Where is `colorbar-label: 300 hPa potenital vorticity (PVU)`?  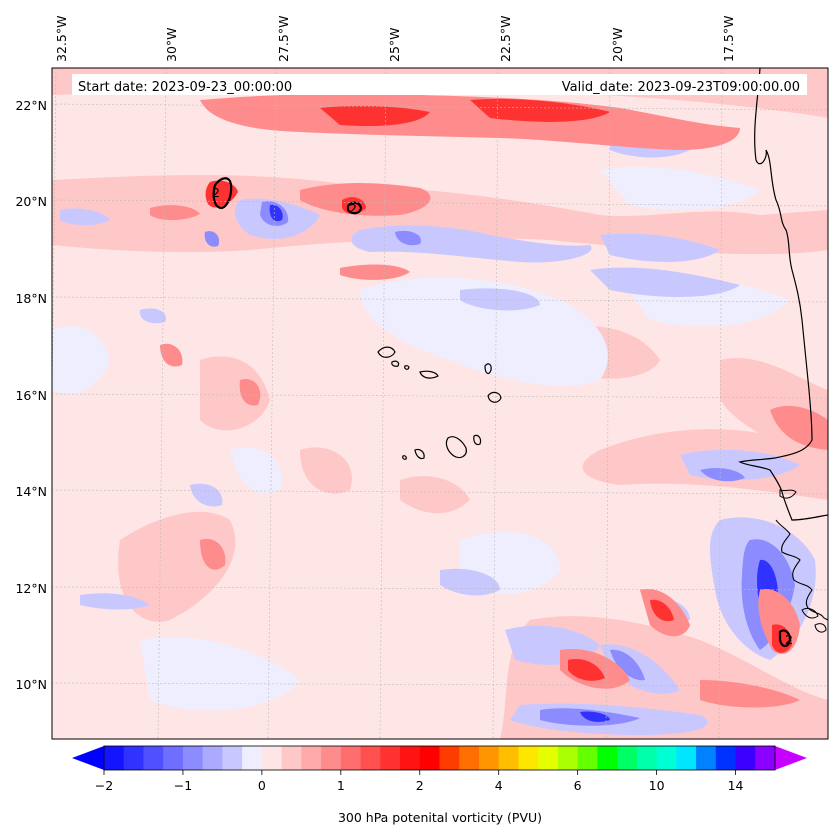 colorbar-label: 300 hPa potenital vorticity (PVU) is located at coordinates (440, 817).